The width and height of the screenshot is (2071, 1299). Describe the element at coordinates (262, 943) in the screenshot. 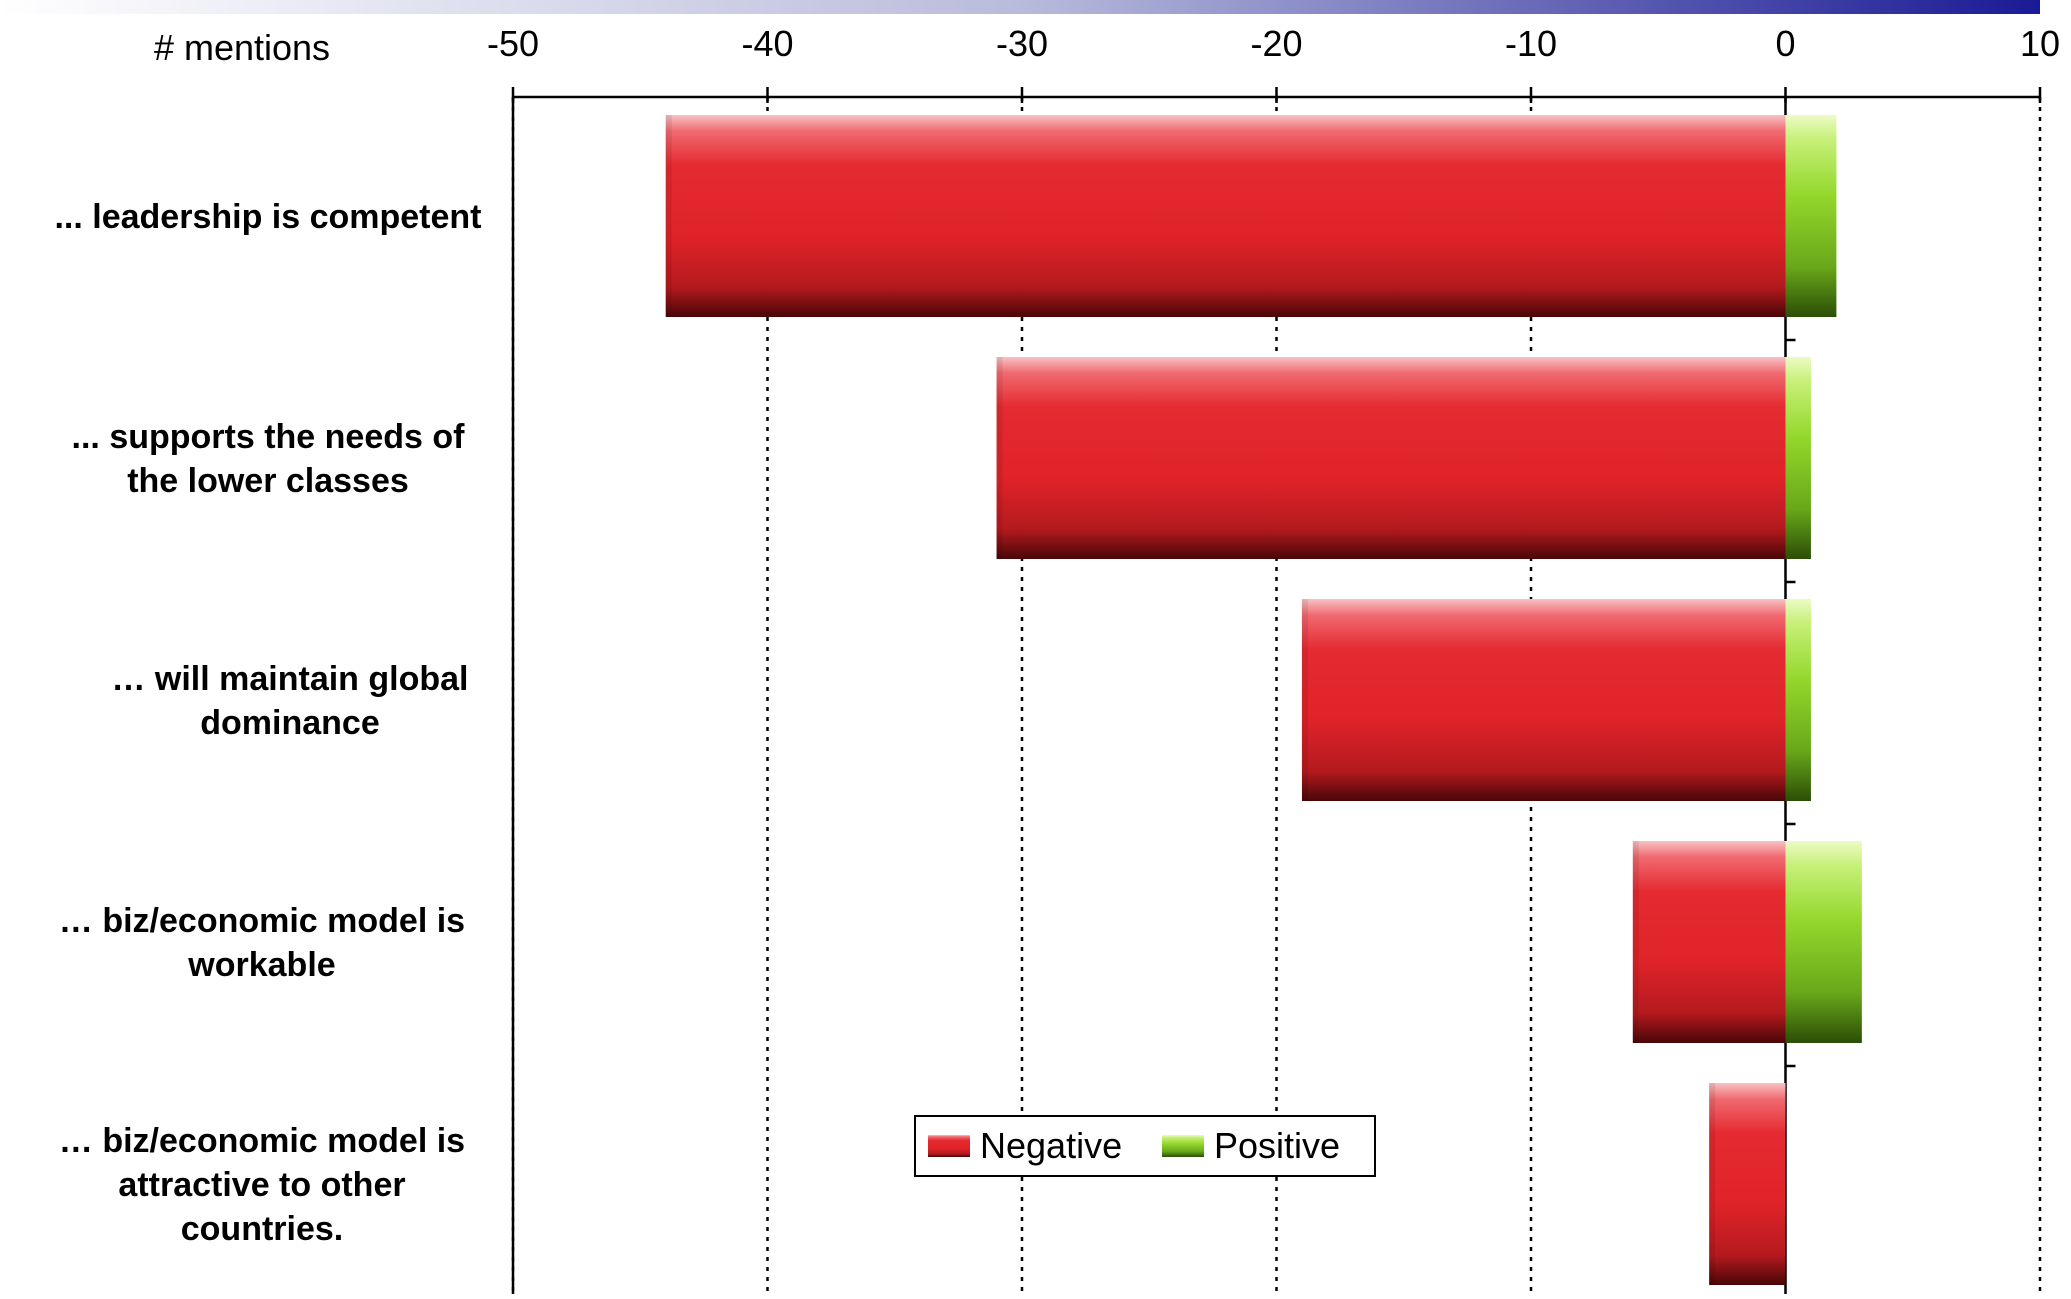

I see `category-label: … biz/economic model is workable` at that location.